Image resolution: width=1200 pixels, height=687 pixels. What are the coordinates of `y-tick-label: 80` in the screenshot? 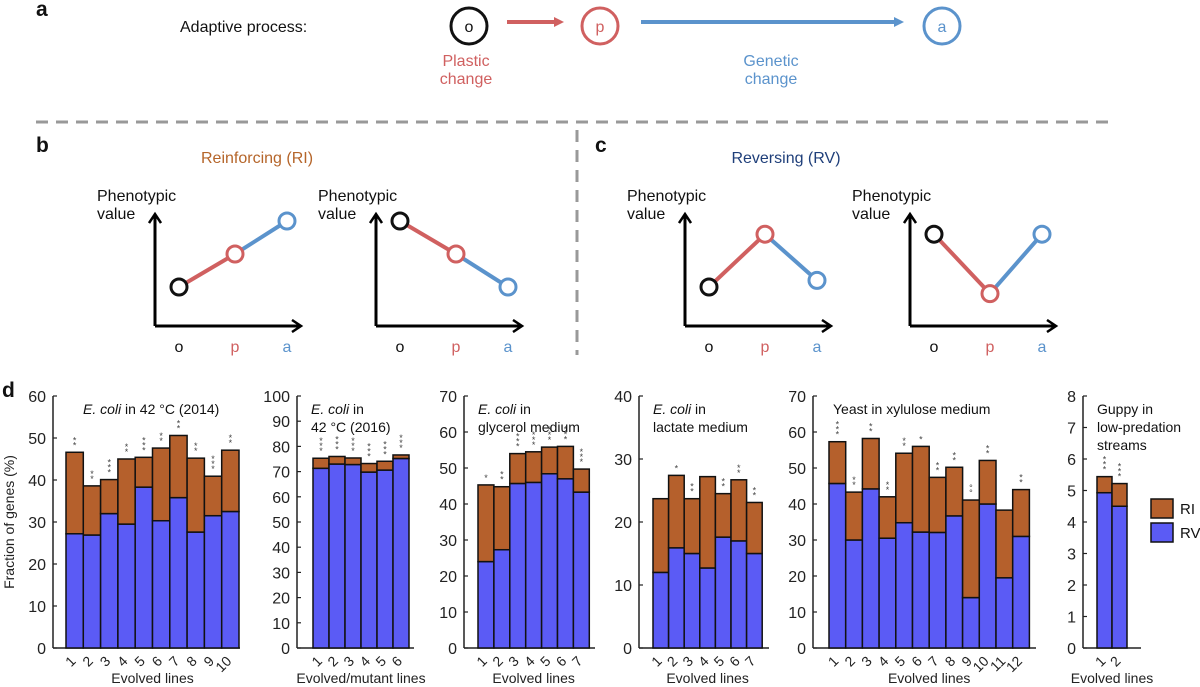 It's located at (281, 447).